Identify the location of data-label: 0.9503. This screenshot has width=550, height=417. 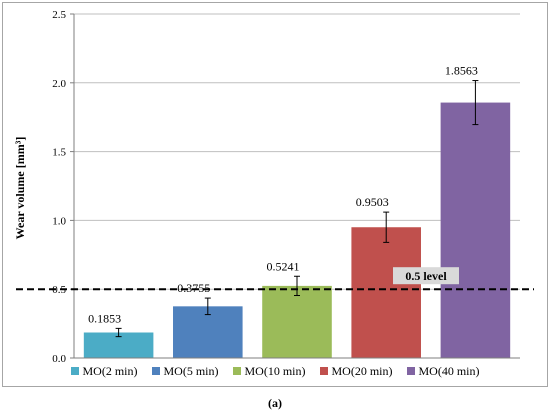
(372, 202).